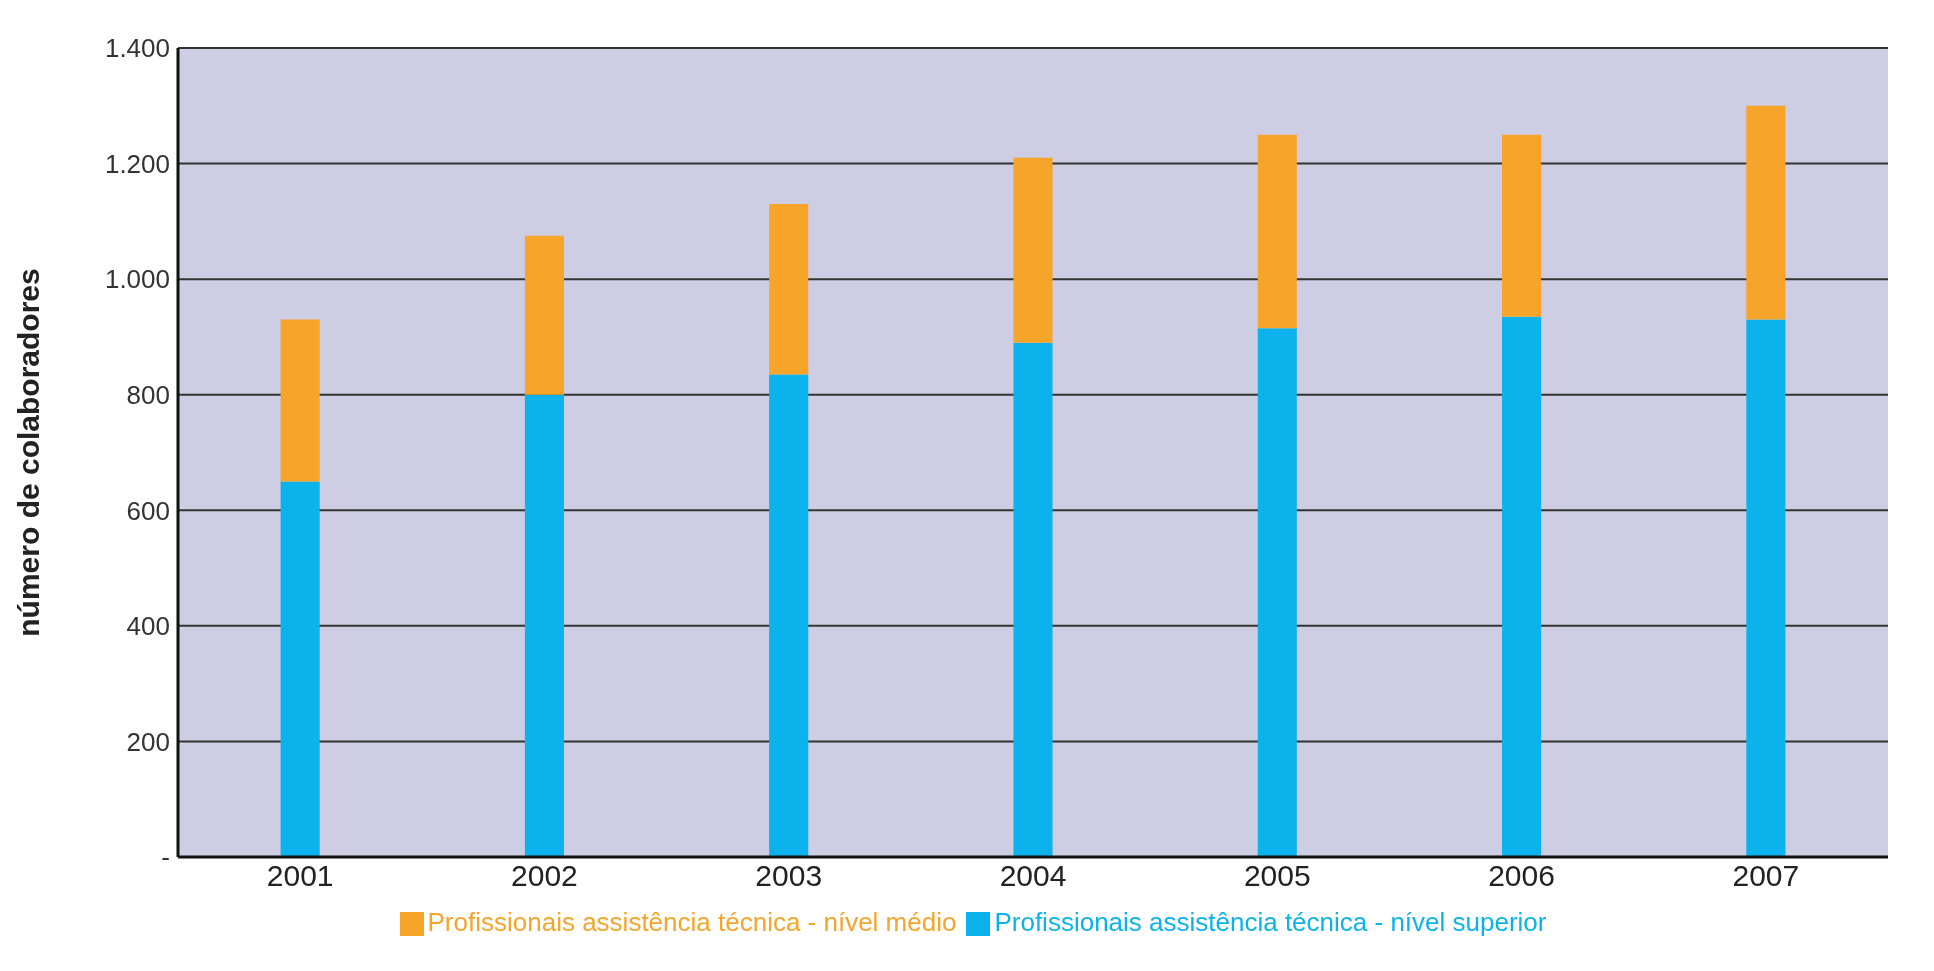 The image size is (1934, 971). What do you see at coordinates (789, 876) in the screenshot?
I see `x-tick-label: 2003` at bounding box center [789, 876].